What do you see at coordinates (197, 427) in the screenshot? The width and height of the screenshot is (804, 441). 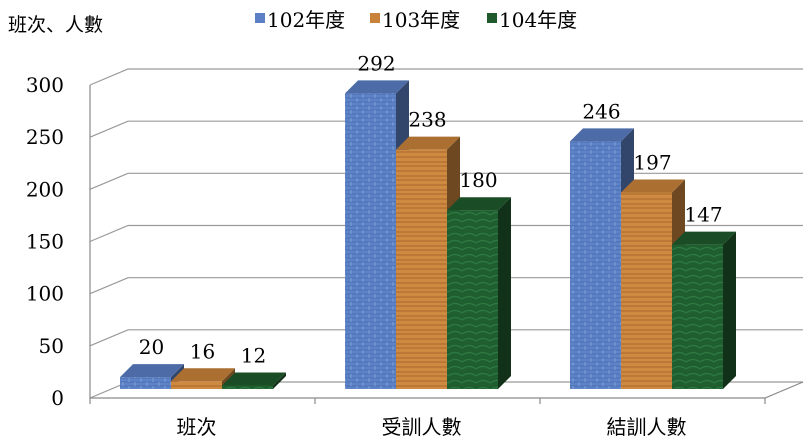 I see `x-category-label: 班次` at bounding box center [197, 427].